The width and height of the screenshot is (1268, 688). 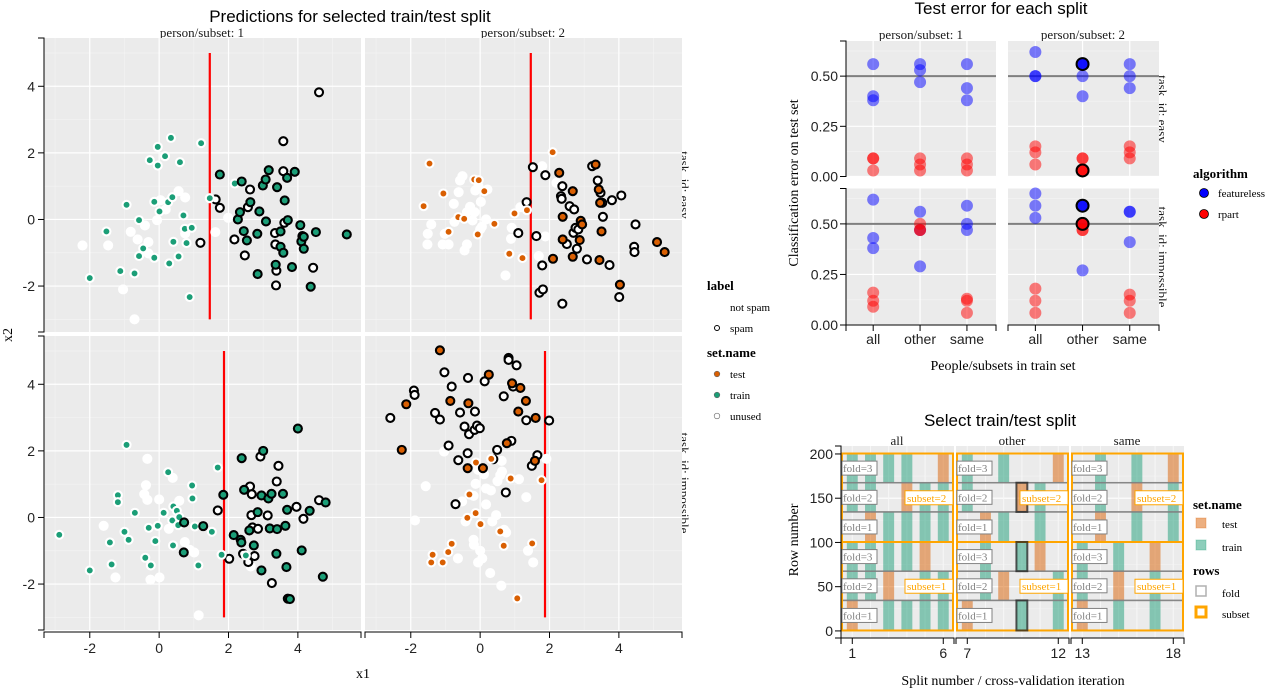 I want to click on data-point-unused-not-spam, so click(x=147, y=499).